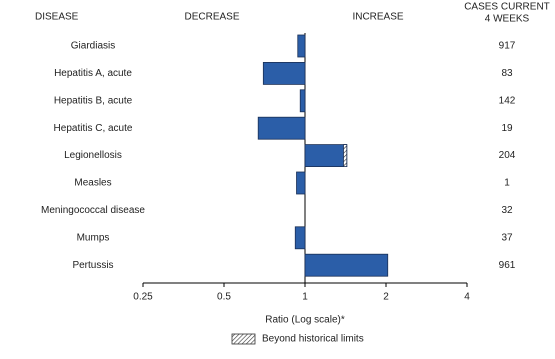  What do you see at coordinates (345, 156) in the screenshot?
I see `beyond-limits-segment` at bounding box center [345, 156].